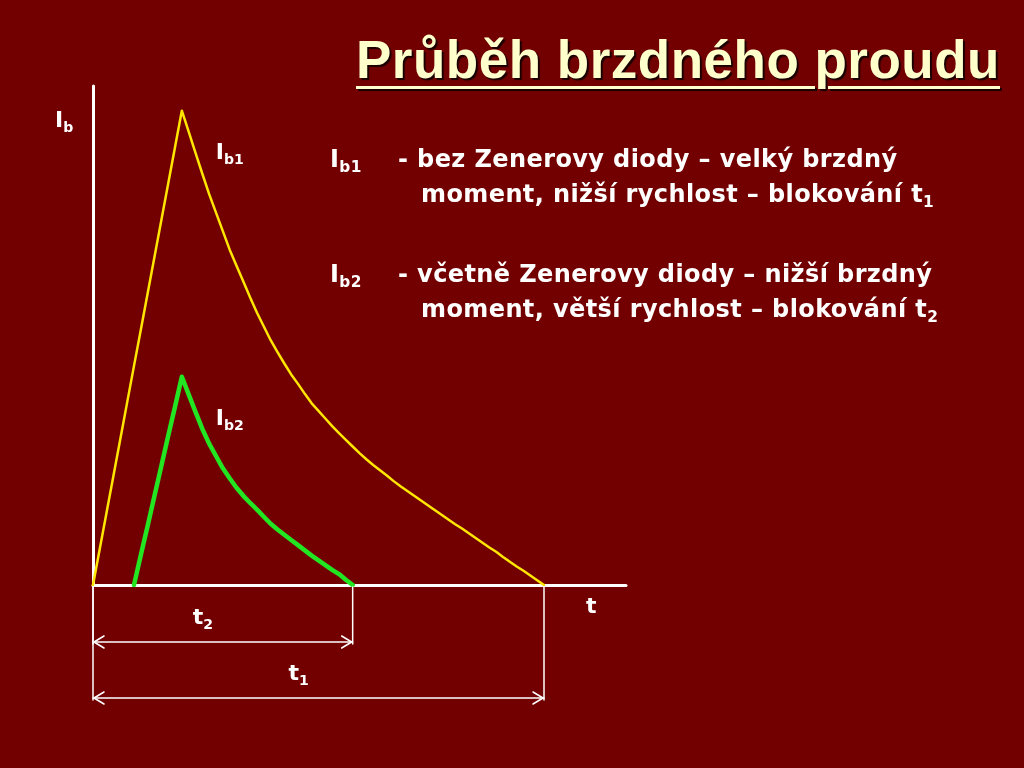 This screenshot has width=1024, height=768. Describe the element at coordinates (229, 418) in the screenshot. I see `series-label: I$_{b2}$` at that location.